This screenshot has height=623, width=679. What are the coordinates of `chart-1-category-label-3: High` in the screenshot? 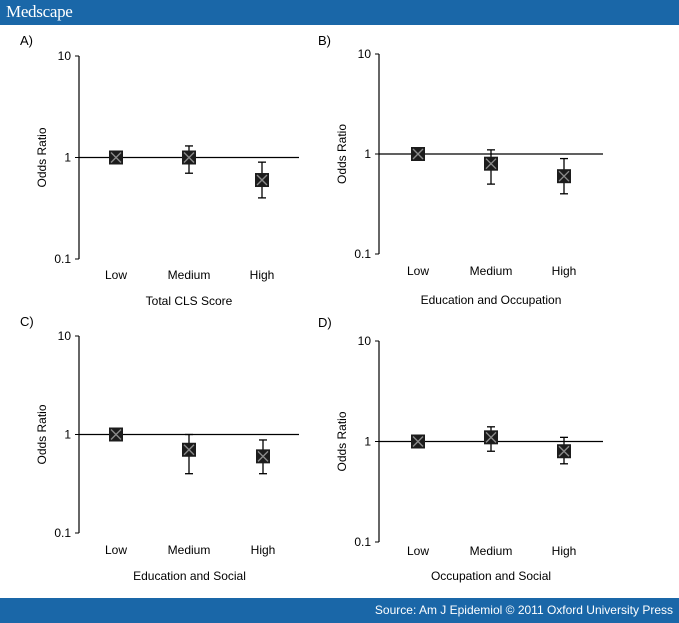 It's located at (262, 275).